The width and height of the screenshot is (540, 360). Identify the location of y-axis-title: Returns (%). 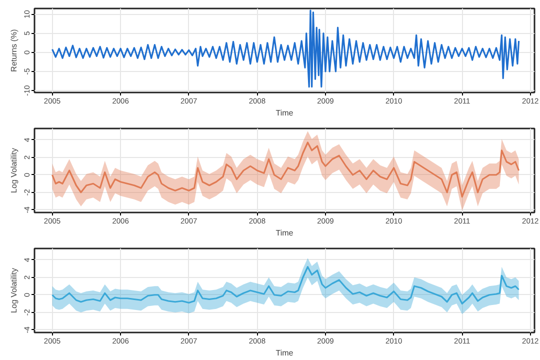
(14, 50).